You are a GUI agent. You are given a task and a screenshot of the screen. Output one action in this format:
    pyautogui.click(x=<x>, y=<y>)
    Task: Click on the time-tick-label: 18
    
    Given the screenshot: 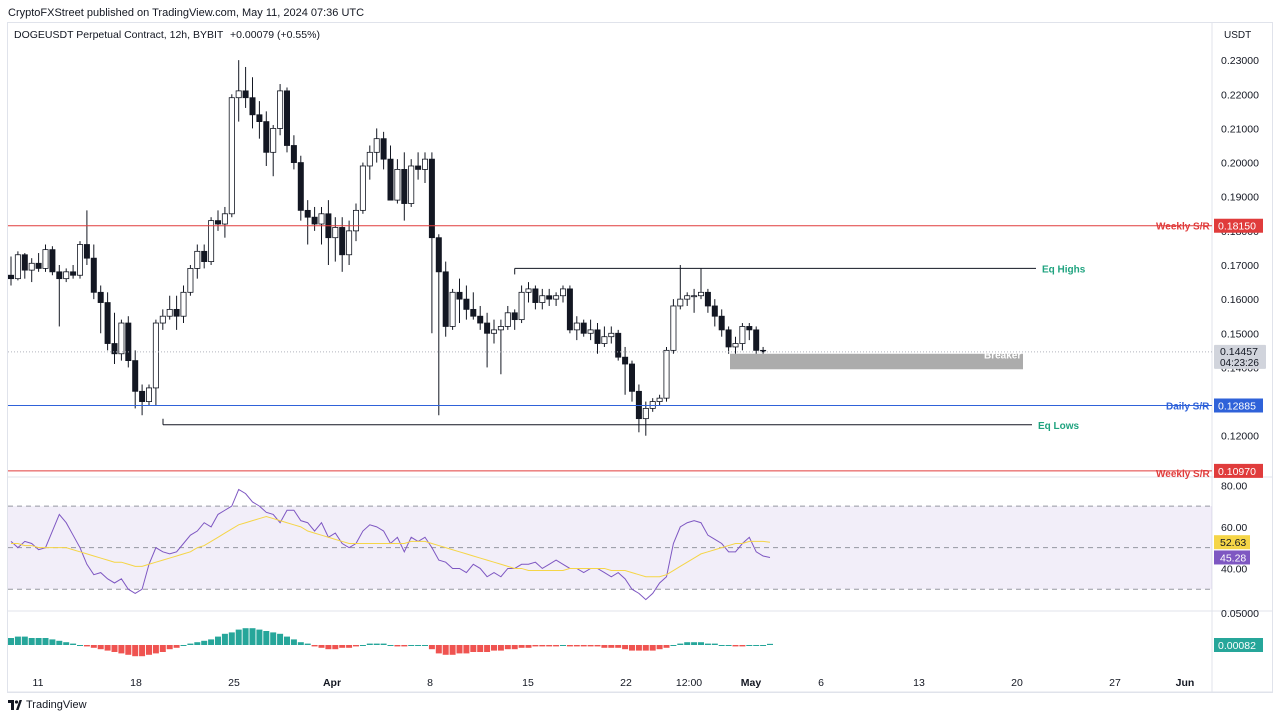 What is the action you would take?
    pyautogui.click(x=136, y=683)
    